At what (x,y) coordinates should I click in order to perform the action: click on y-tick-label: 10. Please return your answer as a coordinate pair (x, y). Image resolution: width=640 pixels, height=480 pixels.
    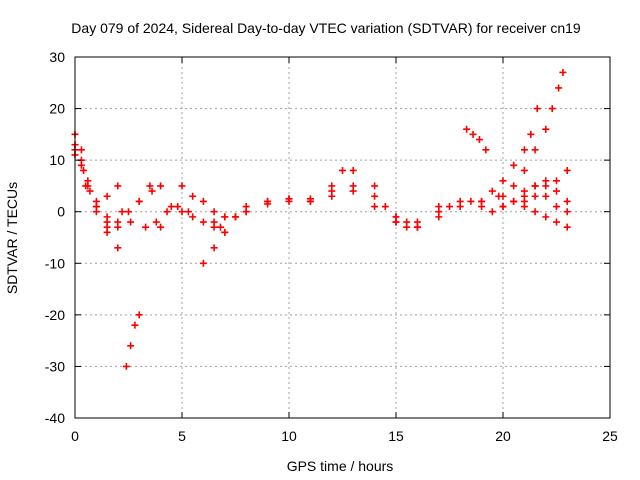
    Looking at the image, I should click on (57, 160).